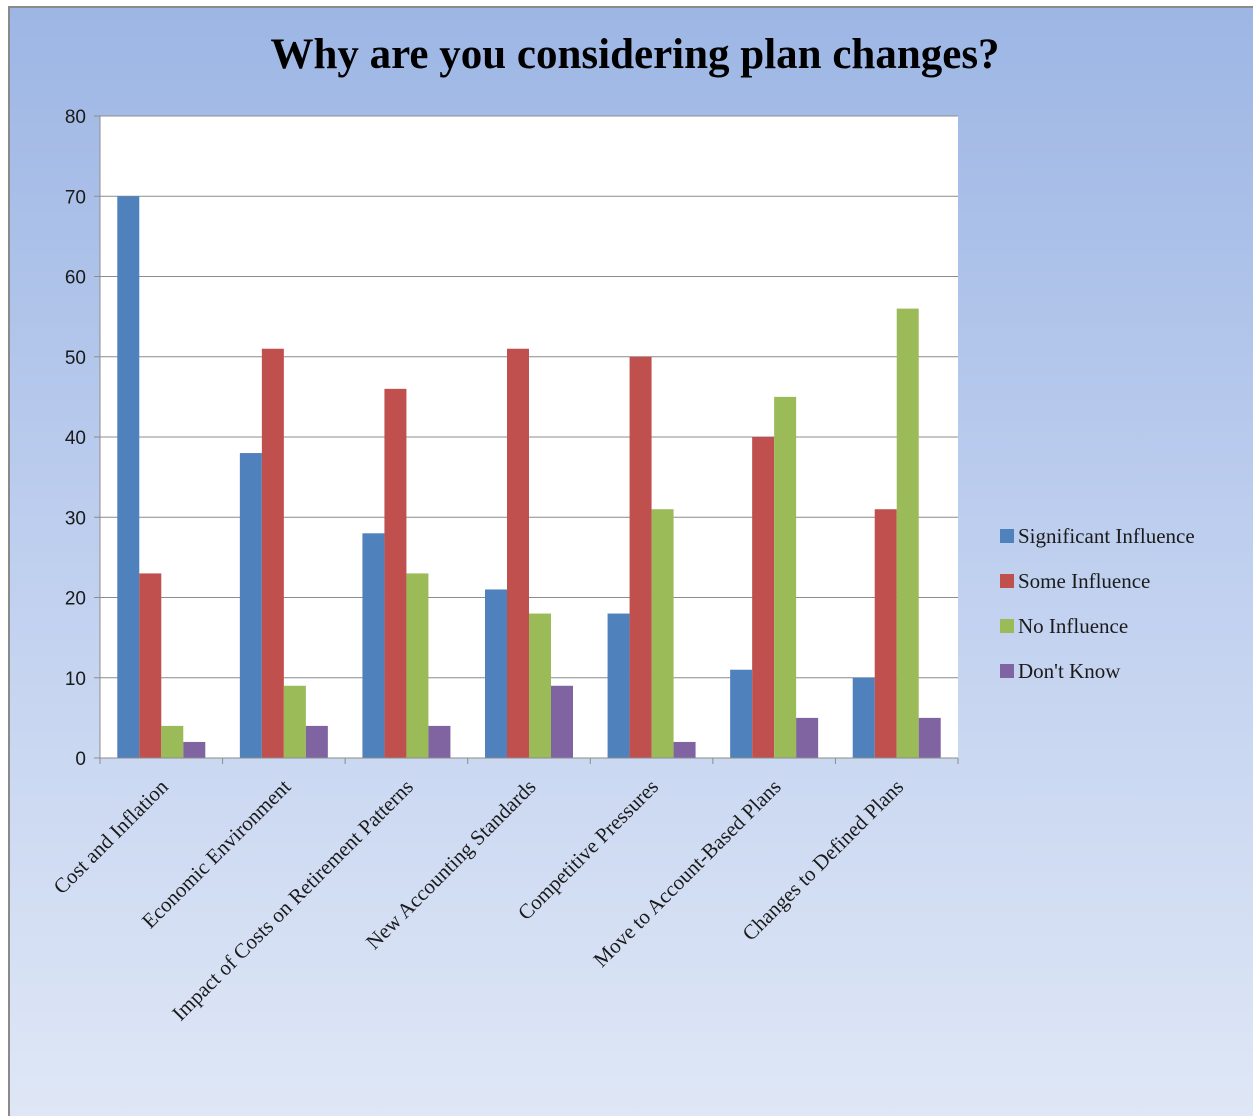  What do you see at coordinates (75, 599) in the screenshot?
I see `y-tick-label: 20` at bounding box center [75, 599].